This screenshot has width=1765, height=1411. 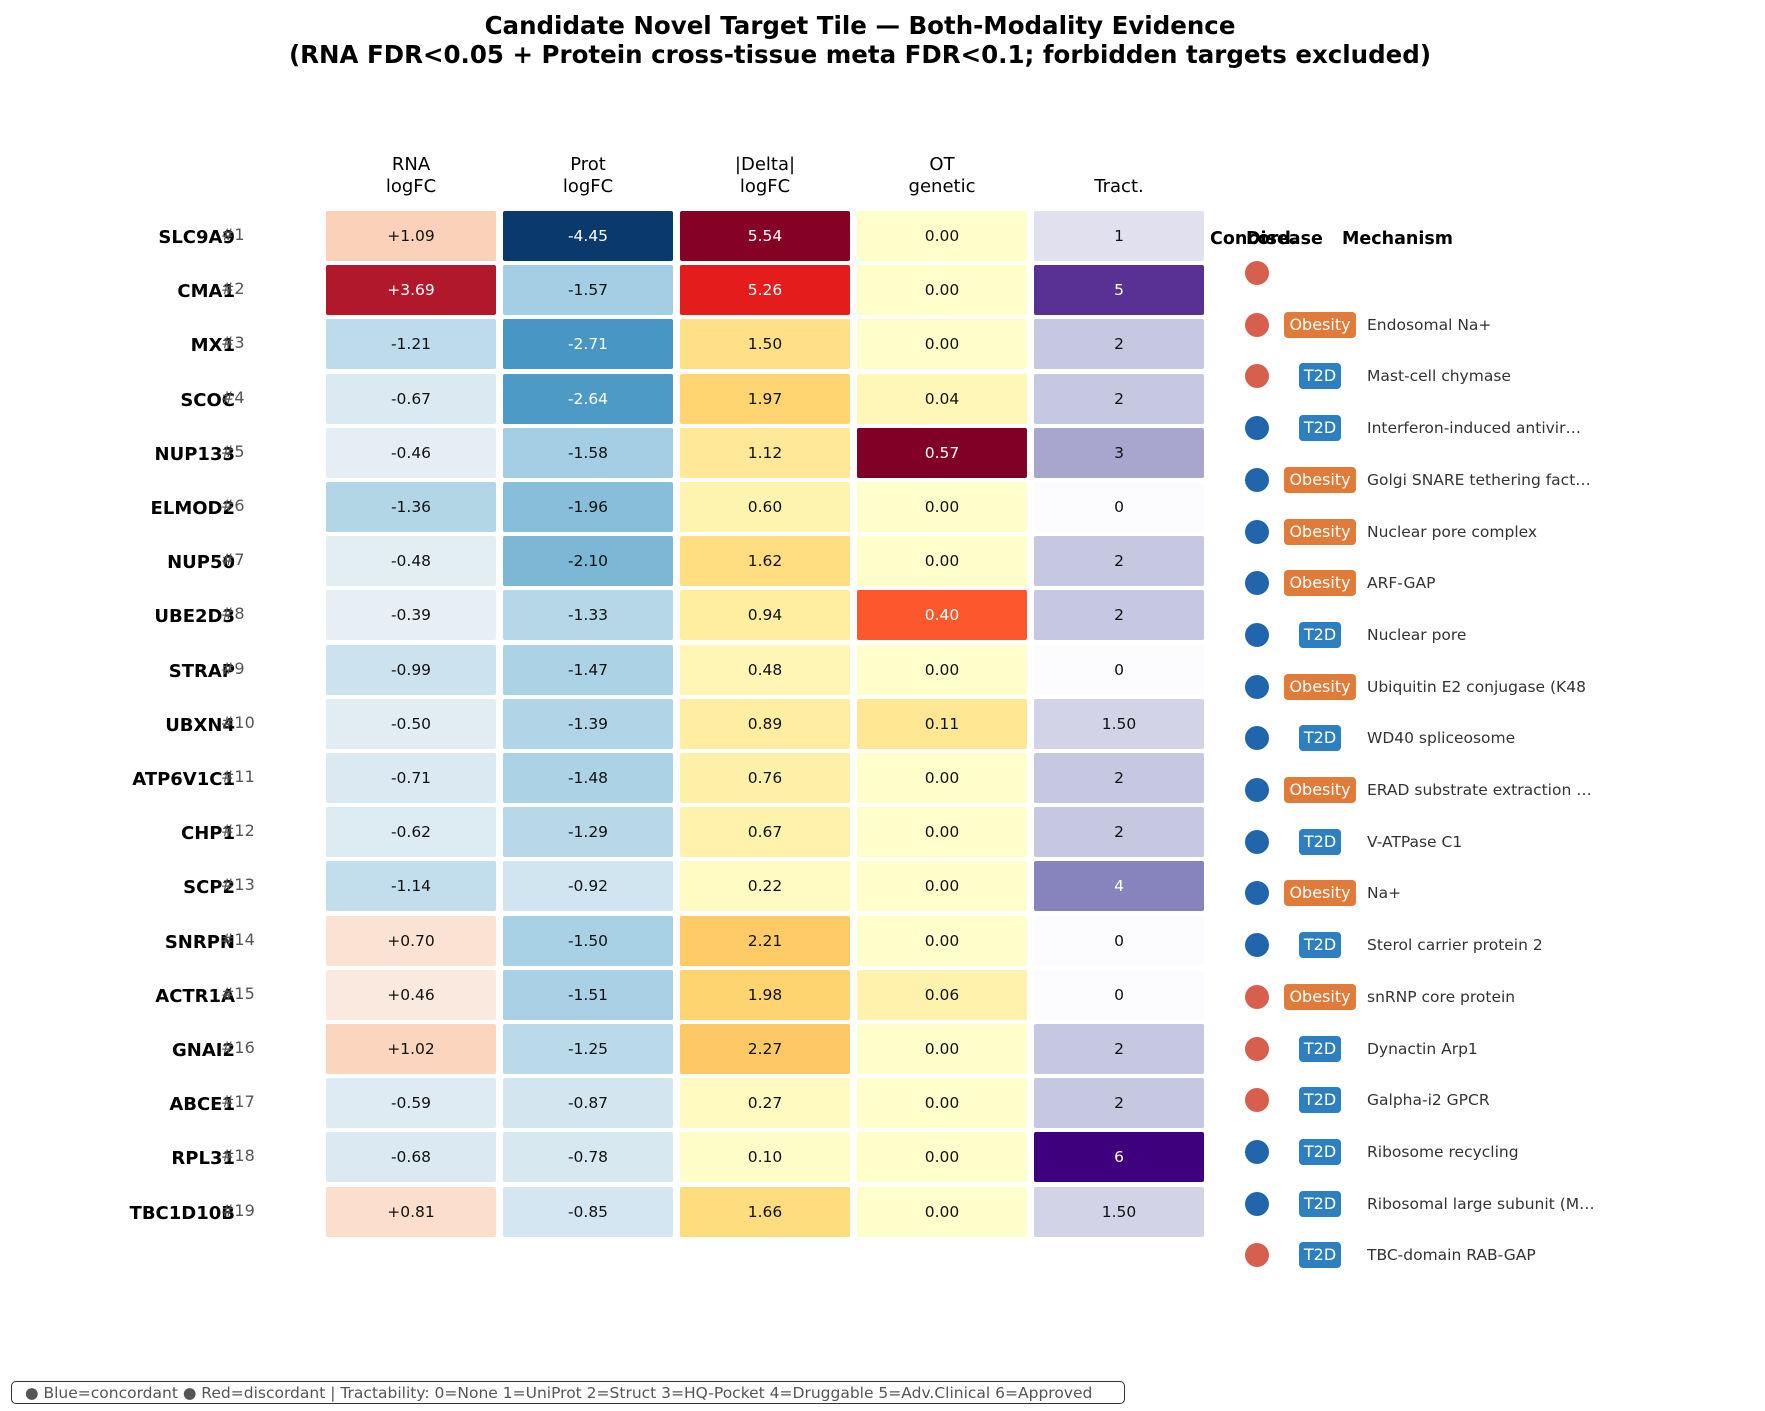 I want to click on heatmap-cell: -1.33, so click(x=588, y=615).